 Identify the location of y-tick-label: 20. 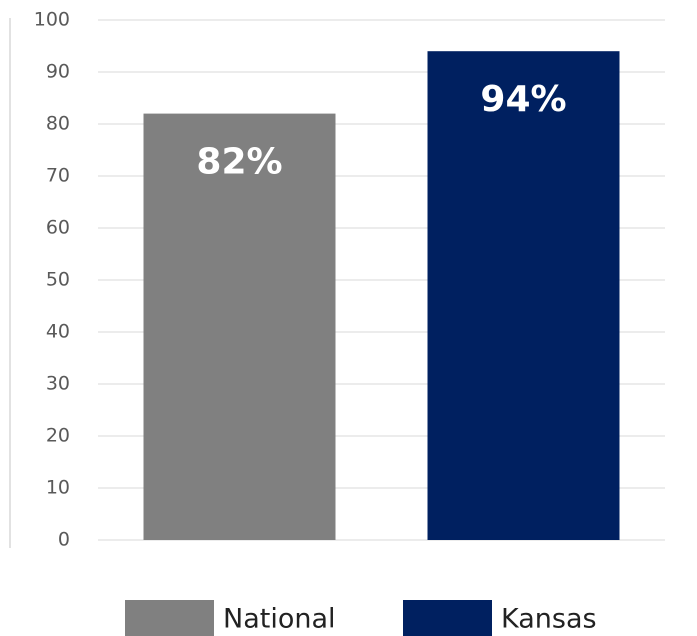
(58, 436).